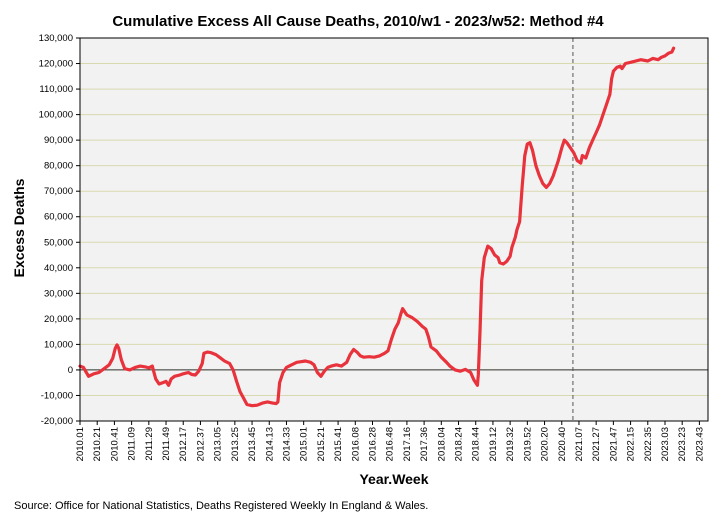 Image resolution: width=726 pixels, height=525 pixels. Describe the element at coordinates (235, 444) in the screenshot. I see `x-tick-label: 2013.25` at that location.